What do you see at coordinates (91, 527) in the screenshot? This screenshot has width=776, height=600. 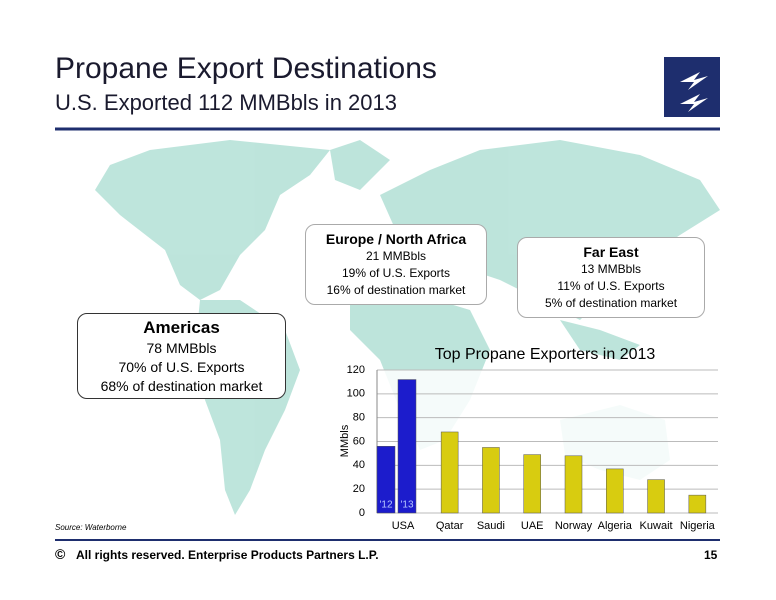 I see `source: Source: Waterborne` at bounding box center [91, 527].